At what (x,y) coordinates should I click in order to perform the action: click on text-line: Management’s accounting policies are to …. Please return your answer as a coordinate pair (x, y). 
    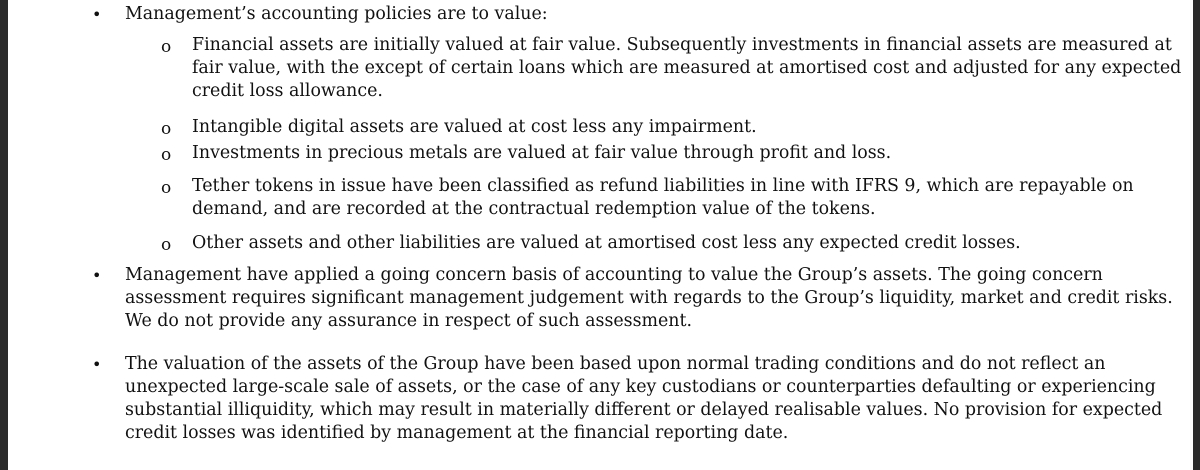
    Looking at the image, I should click on (336, 14).